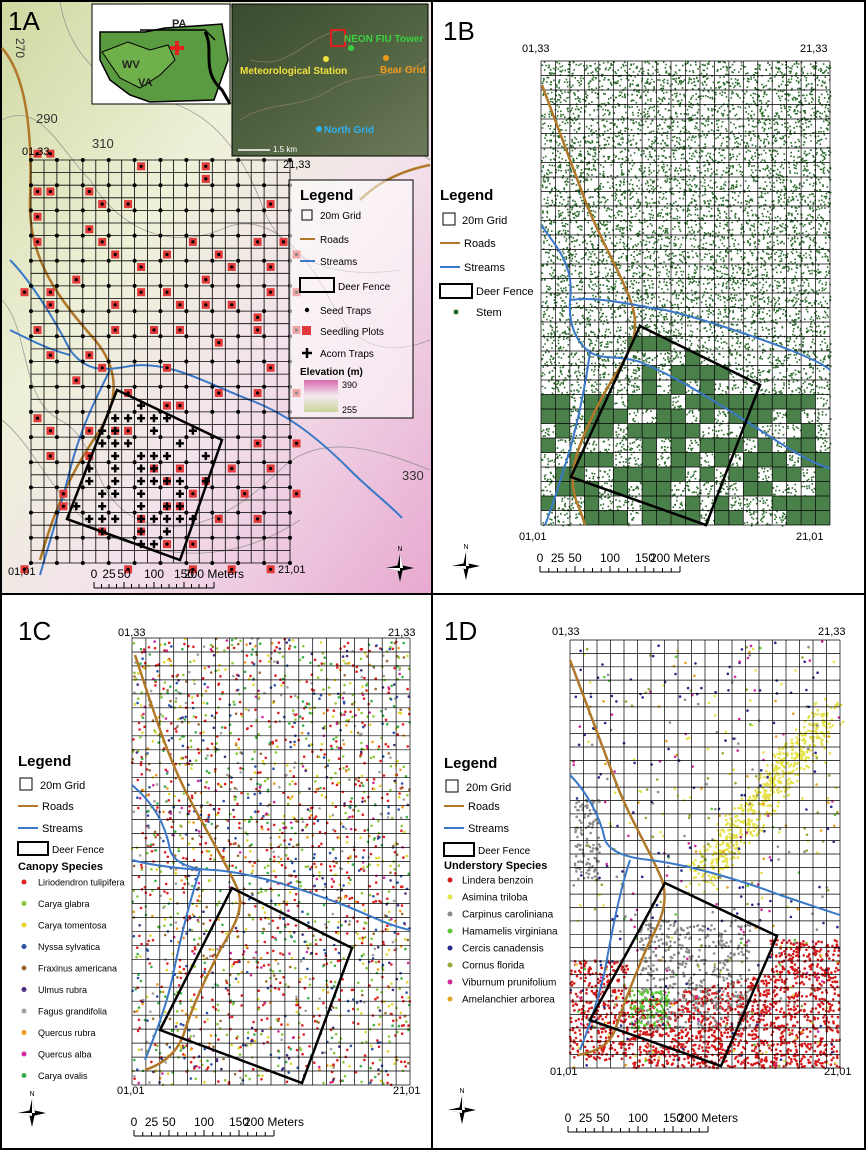 Image resolution: width=866 pixels, height=1150 pixels. Describe the element at coordinates (161, 54) in the screenshot. I see `inset-state-map: PA WV VA` at that location.